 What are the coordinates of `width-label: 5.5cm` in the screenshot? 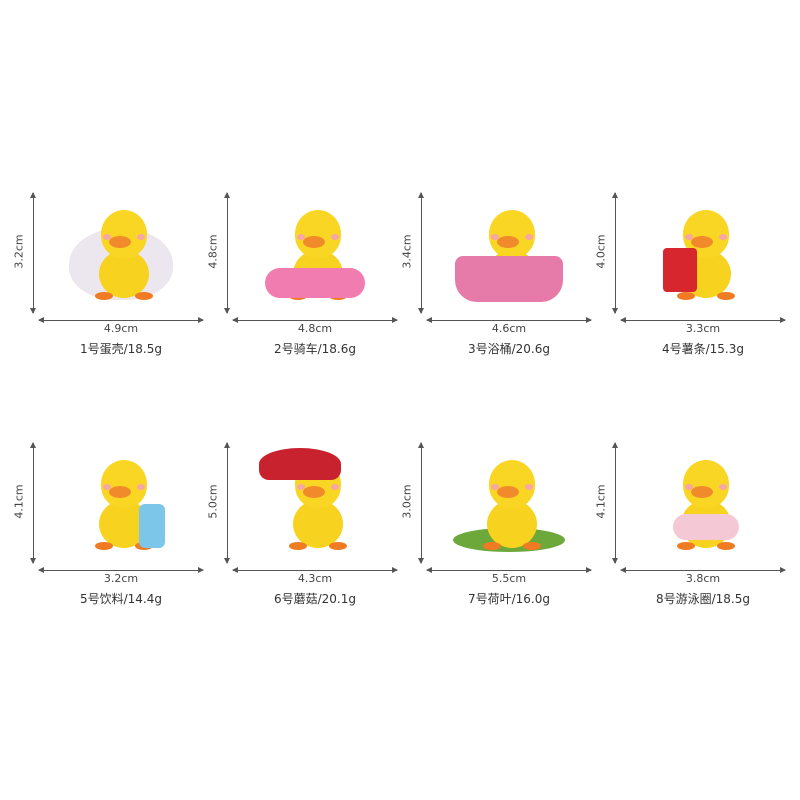 It's located at (509, 578).